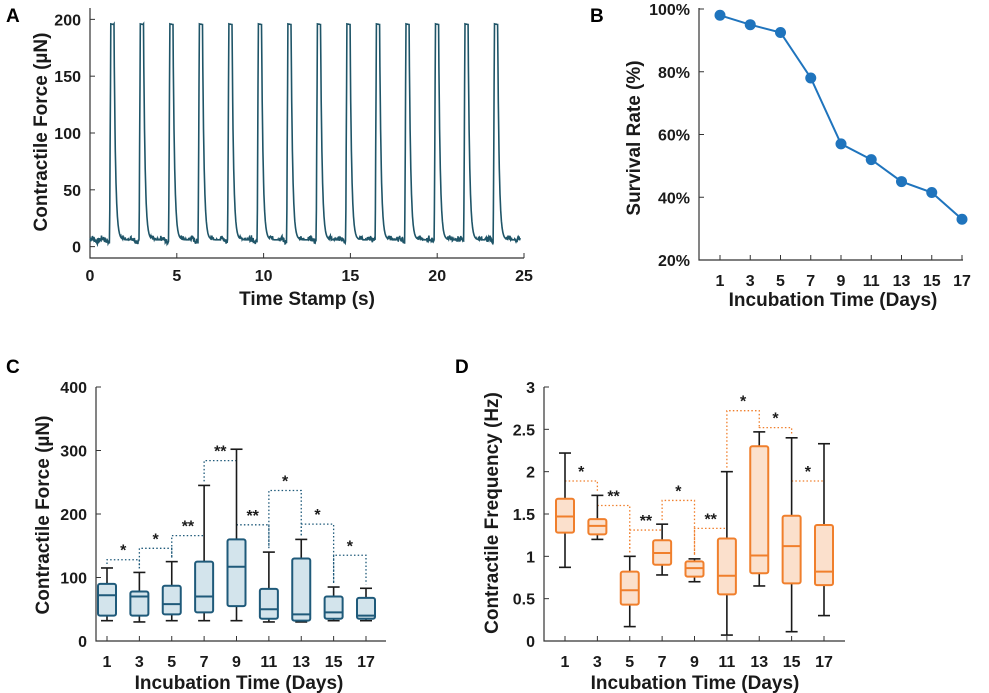 The height and width of the screenshot is (693, 989). Describe the element at coordinates (669, 10) in the screenshot. I see `y-tick-label: 100%` at that location.